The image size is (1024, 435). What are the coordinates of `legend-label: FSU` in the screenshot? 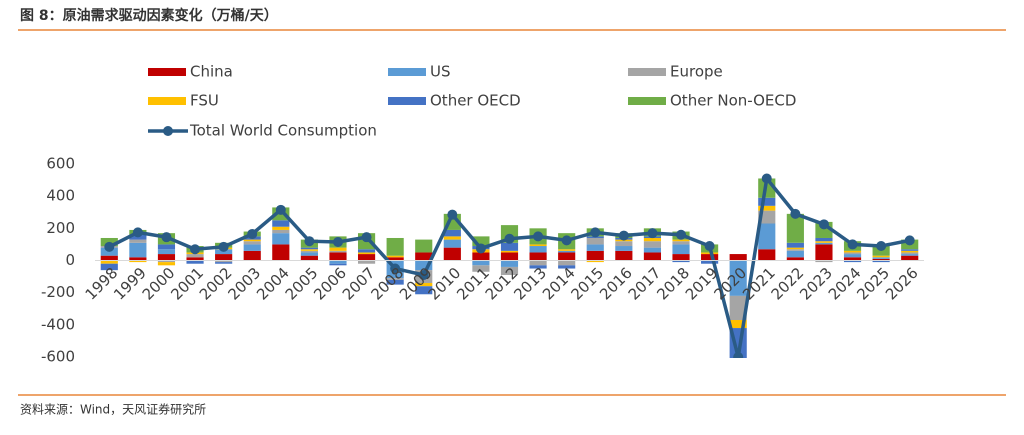 It's located at (204, 101).